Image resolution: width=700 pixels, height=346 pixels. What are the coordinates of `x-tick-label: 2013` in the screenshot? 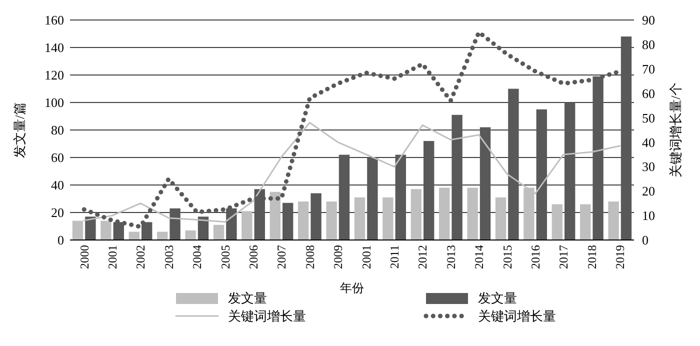 It's located at (451, 257).